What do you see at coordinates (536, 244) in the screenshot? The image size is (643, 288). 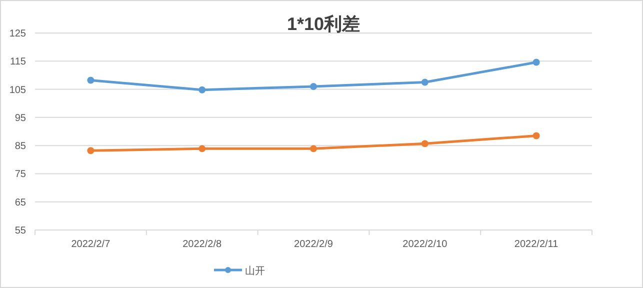 I see `x-tick-label: 2022/2/11` at bounding box center [536, 244].